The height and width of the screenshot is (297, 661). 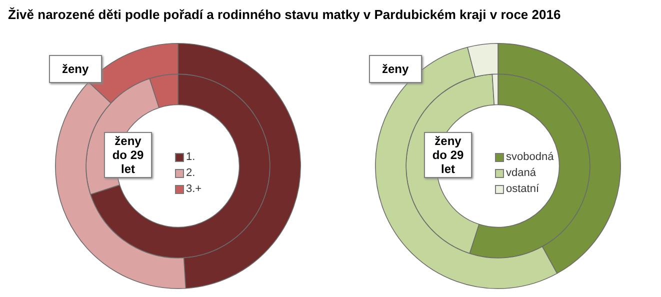 What do you see at coordinates (523, 189) in the screenshot?
I see `legend-label: ostatní` at bounding box center [523, 189].